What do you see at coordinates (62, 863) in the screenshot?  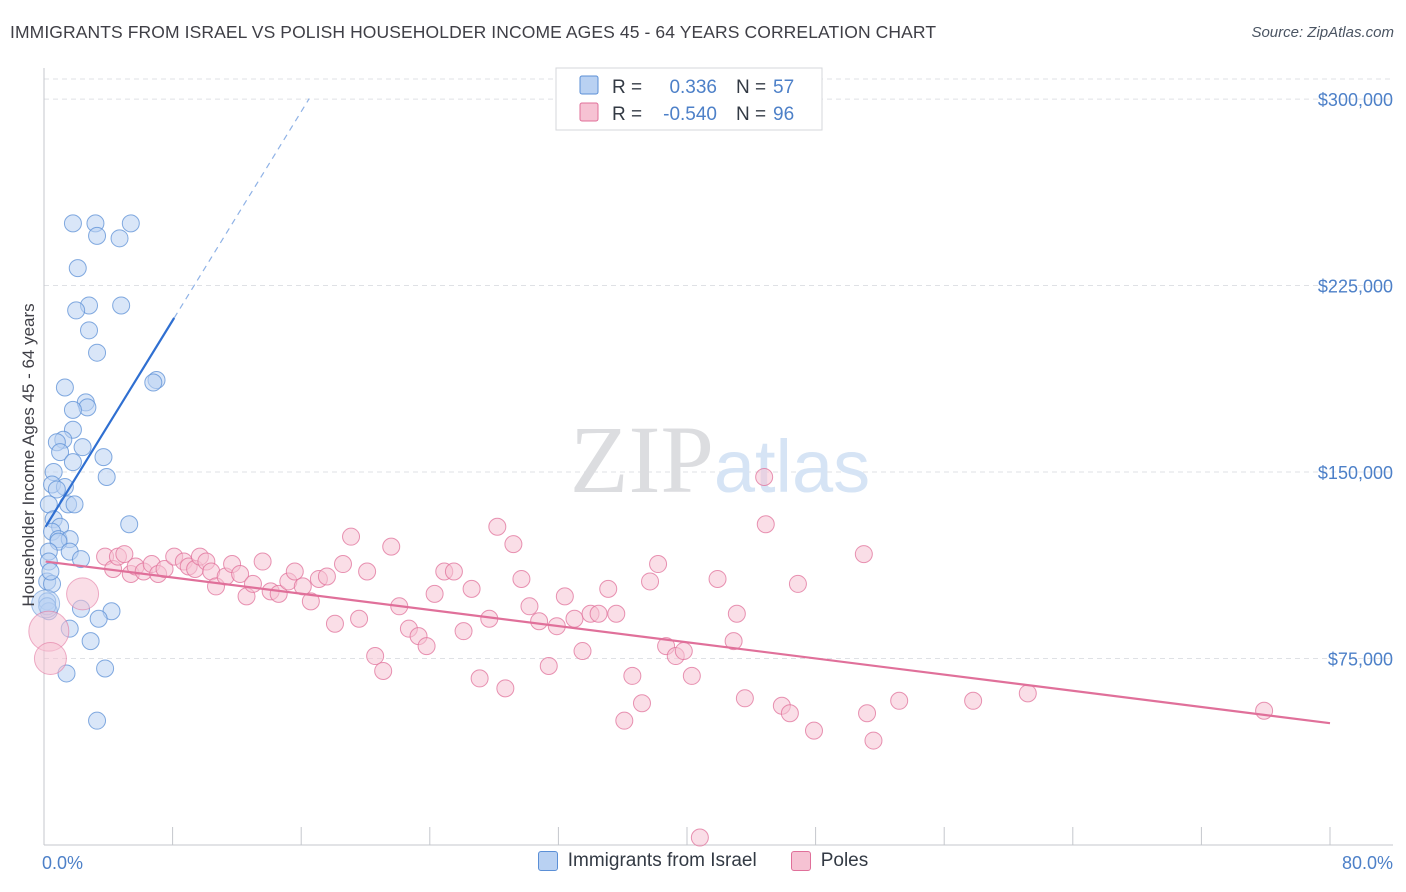 I see `x-tick-label-left: 0.0%` at bounding box center [62, 863].